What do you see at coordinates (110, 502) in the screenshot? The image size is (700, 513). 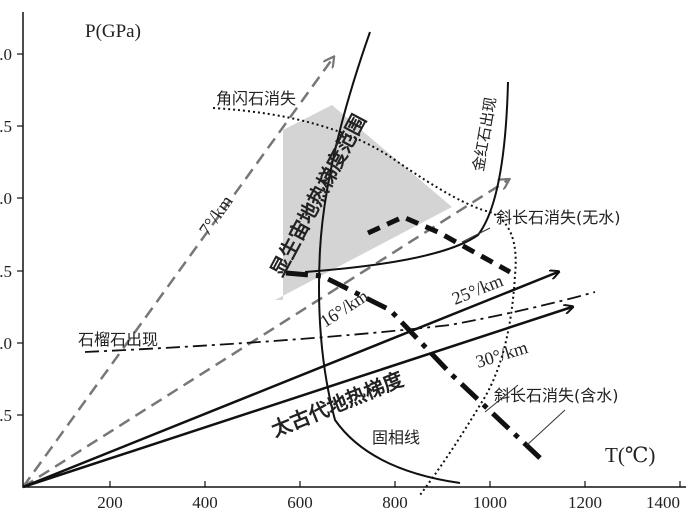 I see `x-tick-label: 200` at bounding box center [110, 502].